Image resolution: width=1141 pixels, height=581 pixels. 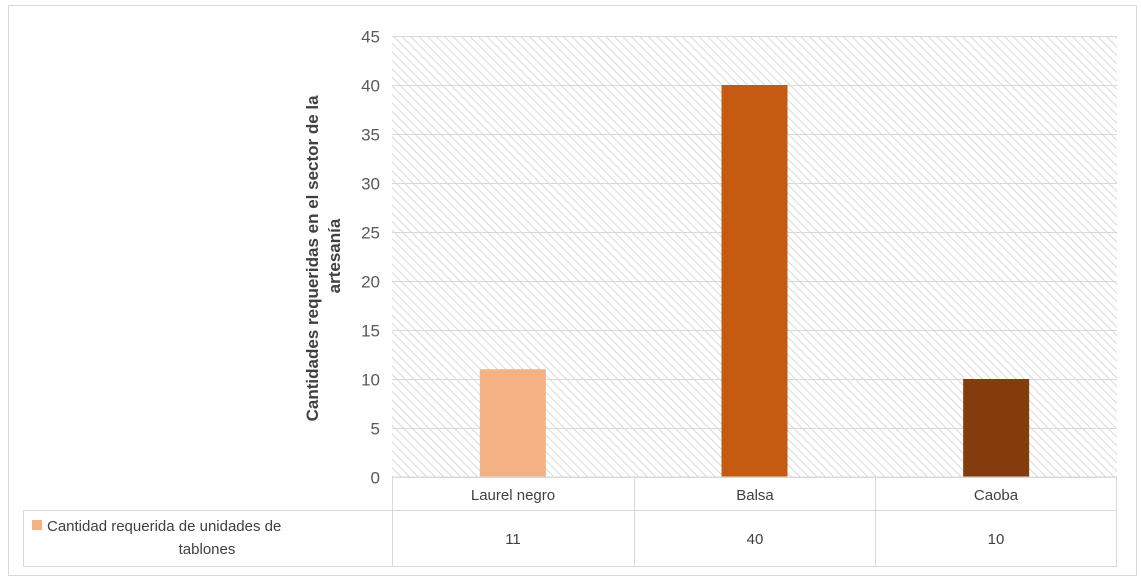 I want to click on bar-caoba, so click(x=996, y=428).